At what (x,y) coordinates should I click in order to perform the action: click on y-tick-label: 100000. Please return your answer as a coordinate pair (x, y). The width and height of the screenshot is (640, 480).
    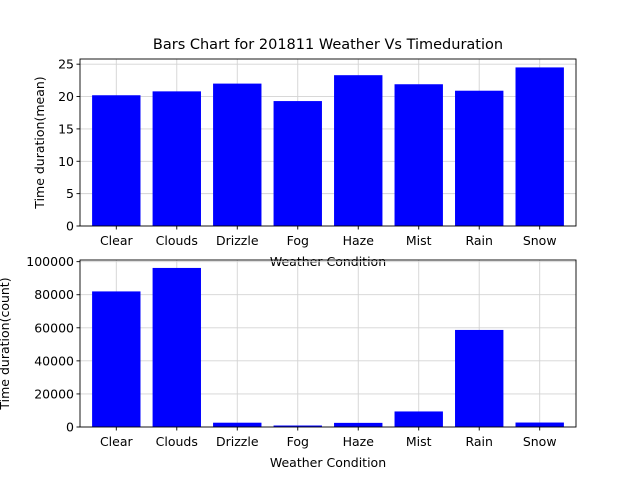
    Looking at the image, I should click on (50, 261).